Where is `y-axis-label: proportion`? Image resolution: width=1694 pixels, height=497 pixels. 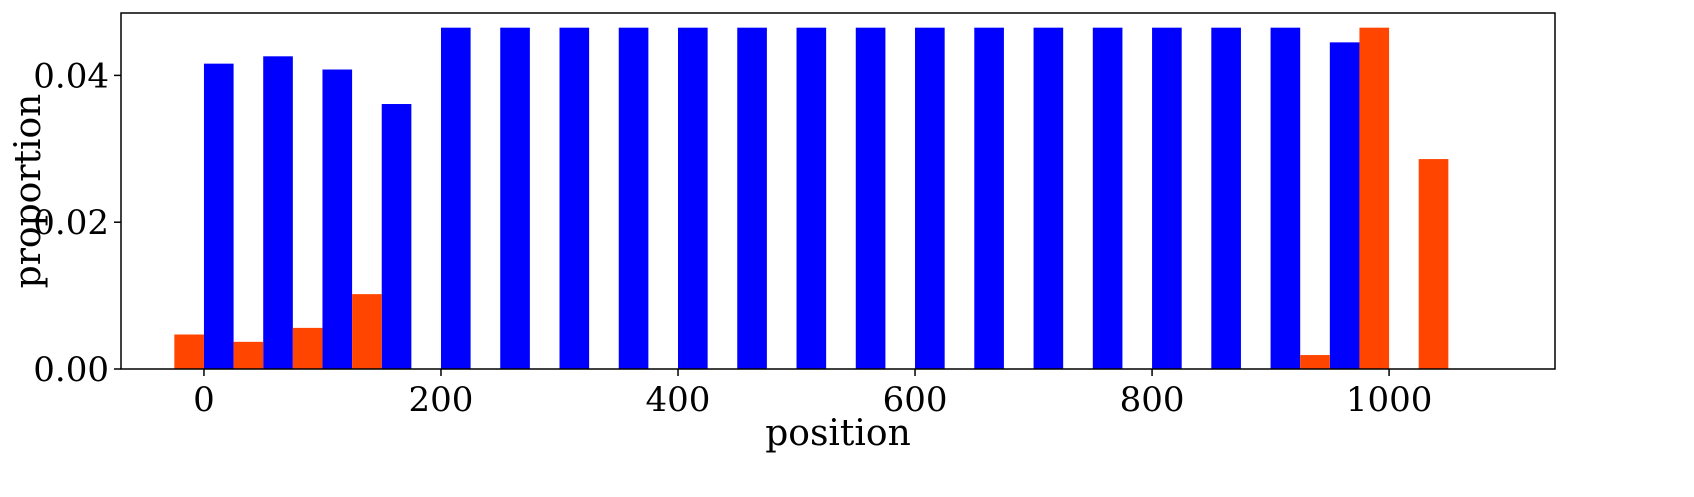
y-axis-label: proportion is located at coordinates (28, 191).